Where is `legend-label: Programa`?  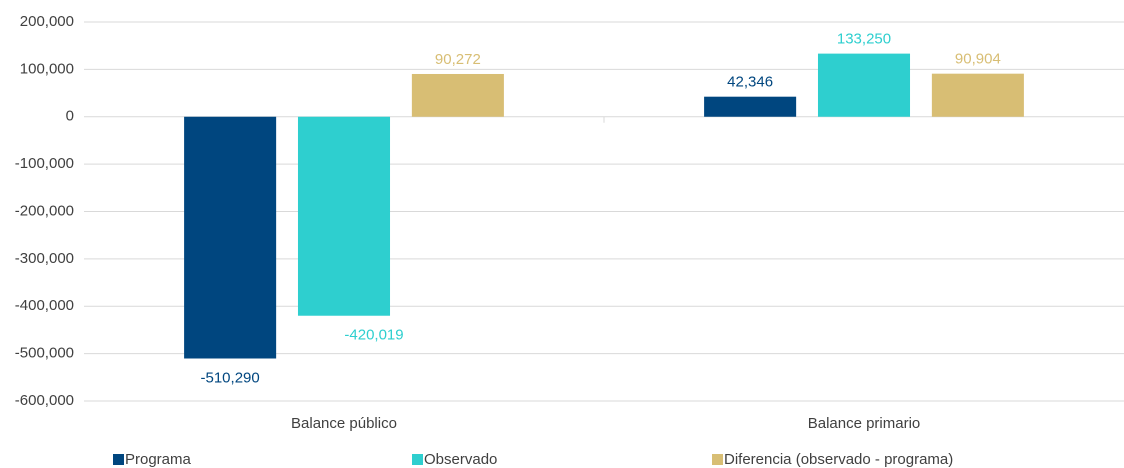
legend-label: Programa is located at coordinates (158, 459).